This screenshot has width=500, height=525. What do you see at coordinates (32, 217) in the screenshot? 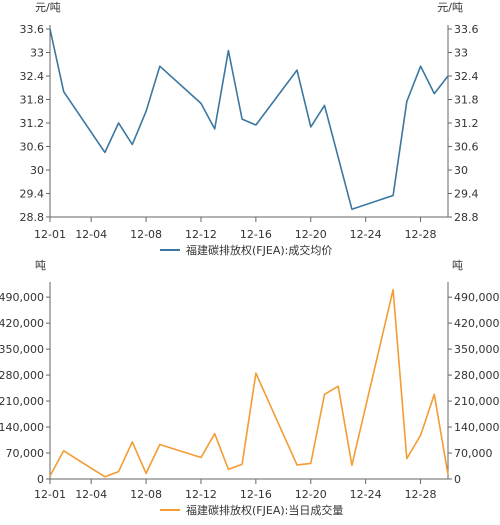
I see `panel-1-ytick-label-left: 28.8` at bounding box center [32, 217].